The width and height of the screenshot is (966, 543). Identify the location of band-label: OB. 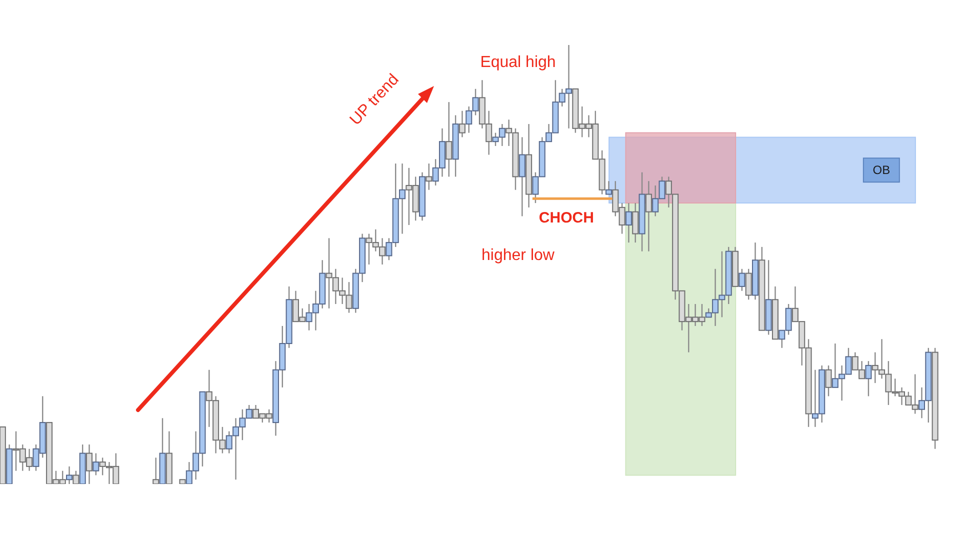
(881, 170).